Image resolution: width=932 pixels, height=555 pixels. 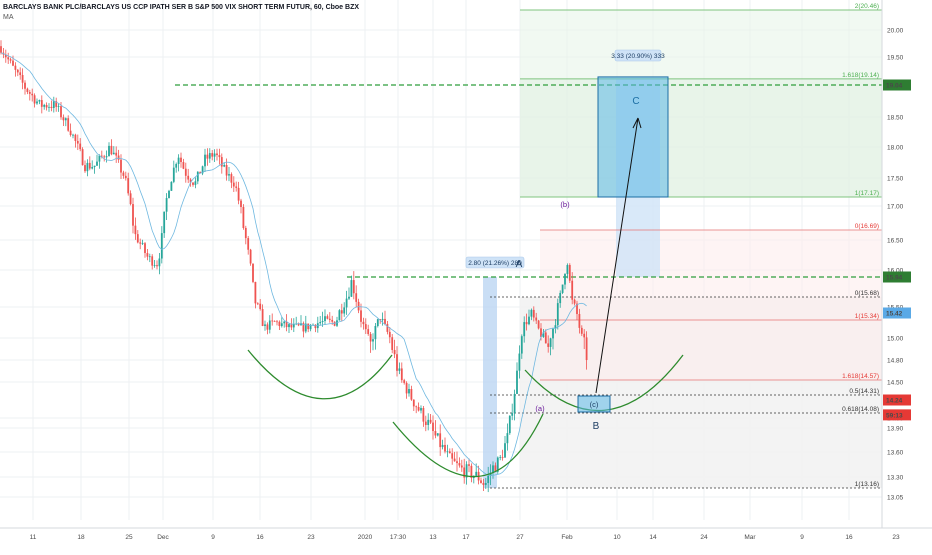 I want to click on fib-up-zone-inner, so click(x=701, y=137).